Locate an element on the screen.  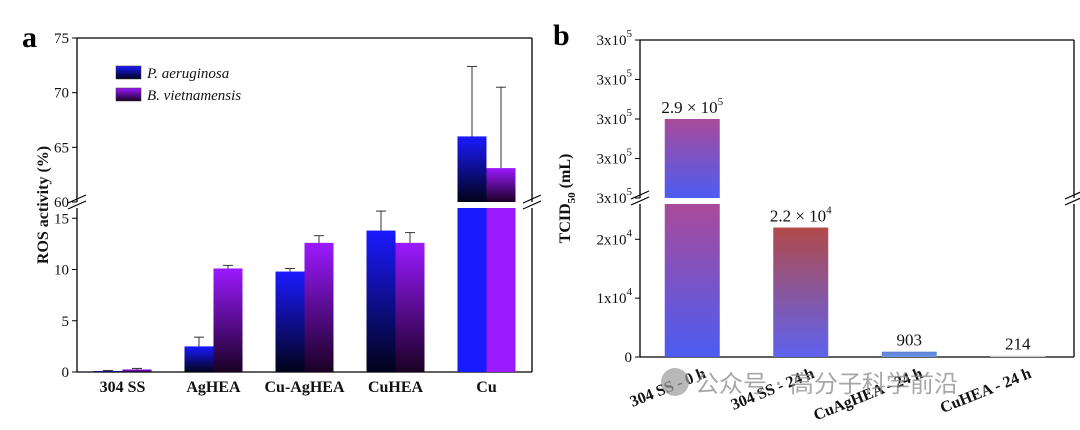
data-label: 903 is located at coordinates (910, 340).